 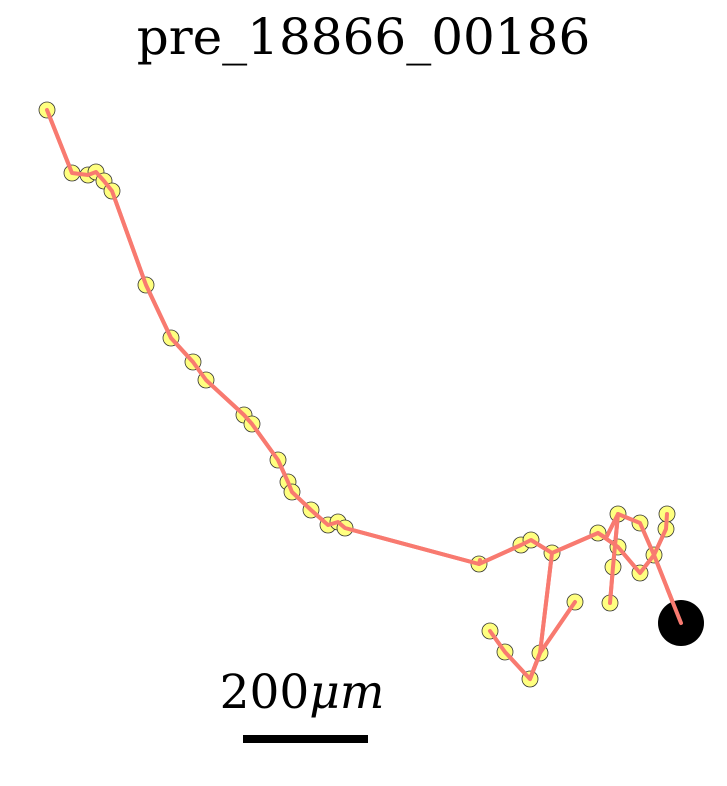 I want to click on soma-layer, so click(x=681, y=616).